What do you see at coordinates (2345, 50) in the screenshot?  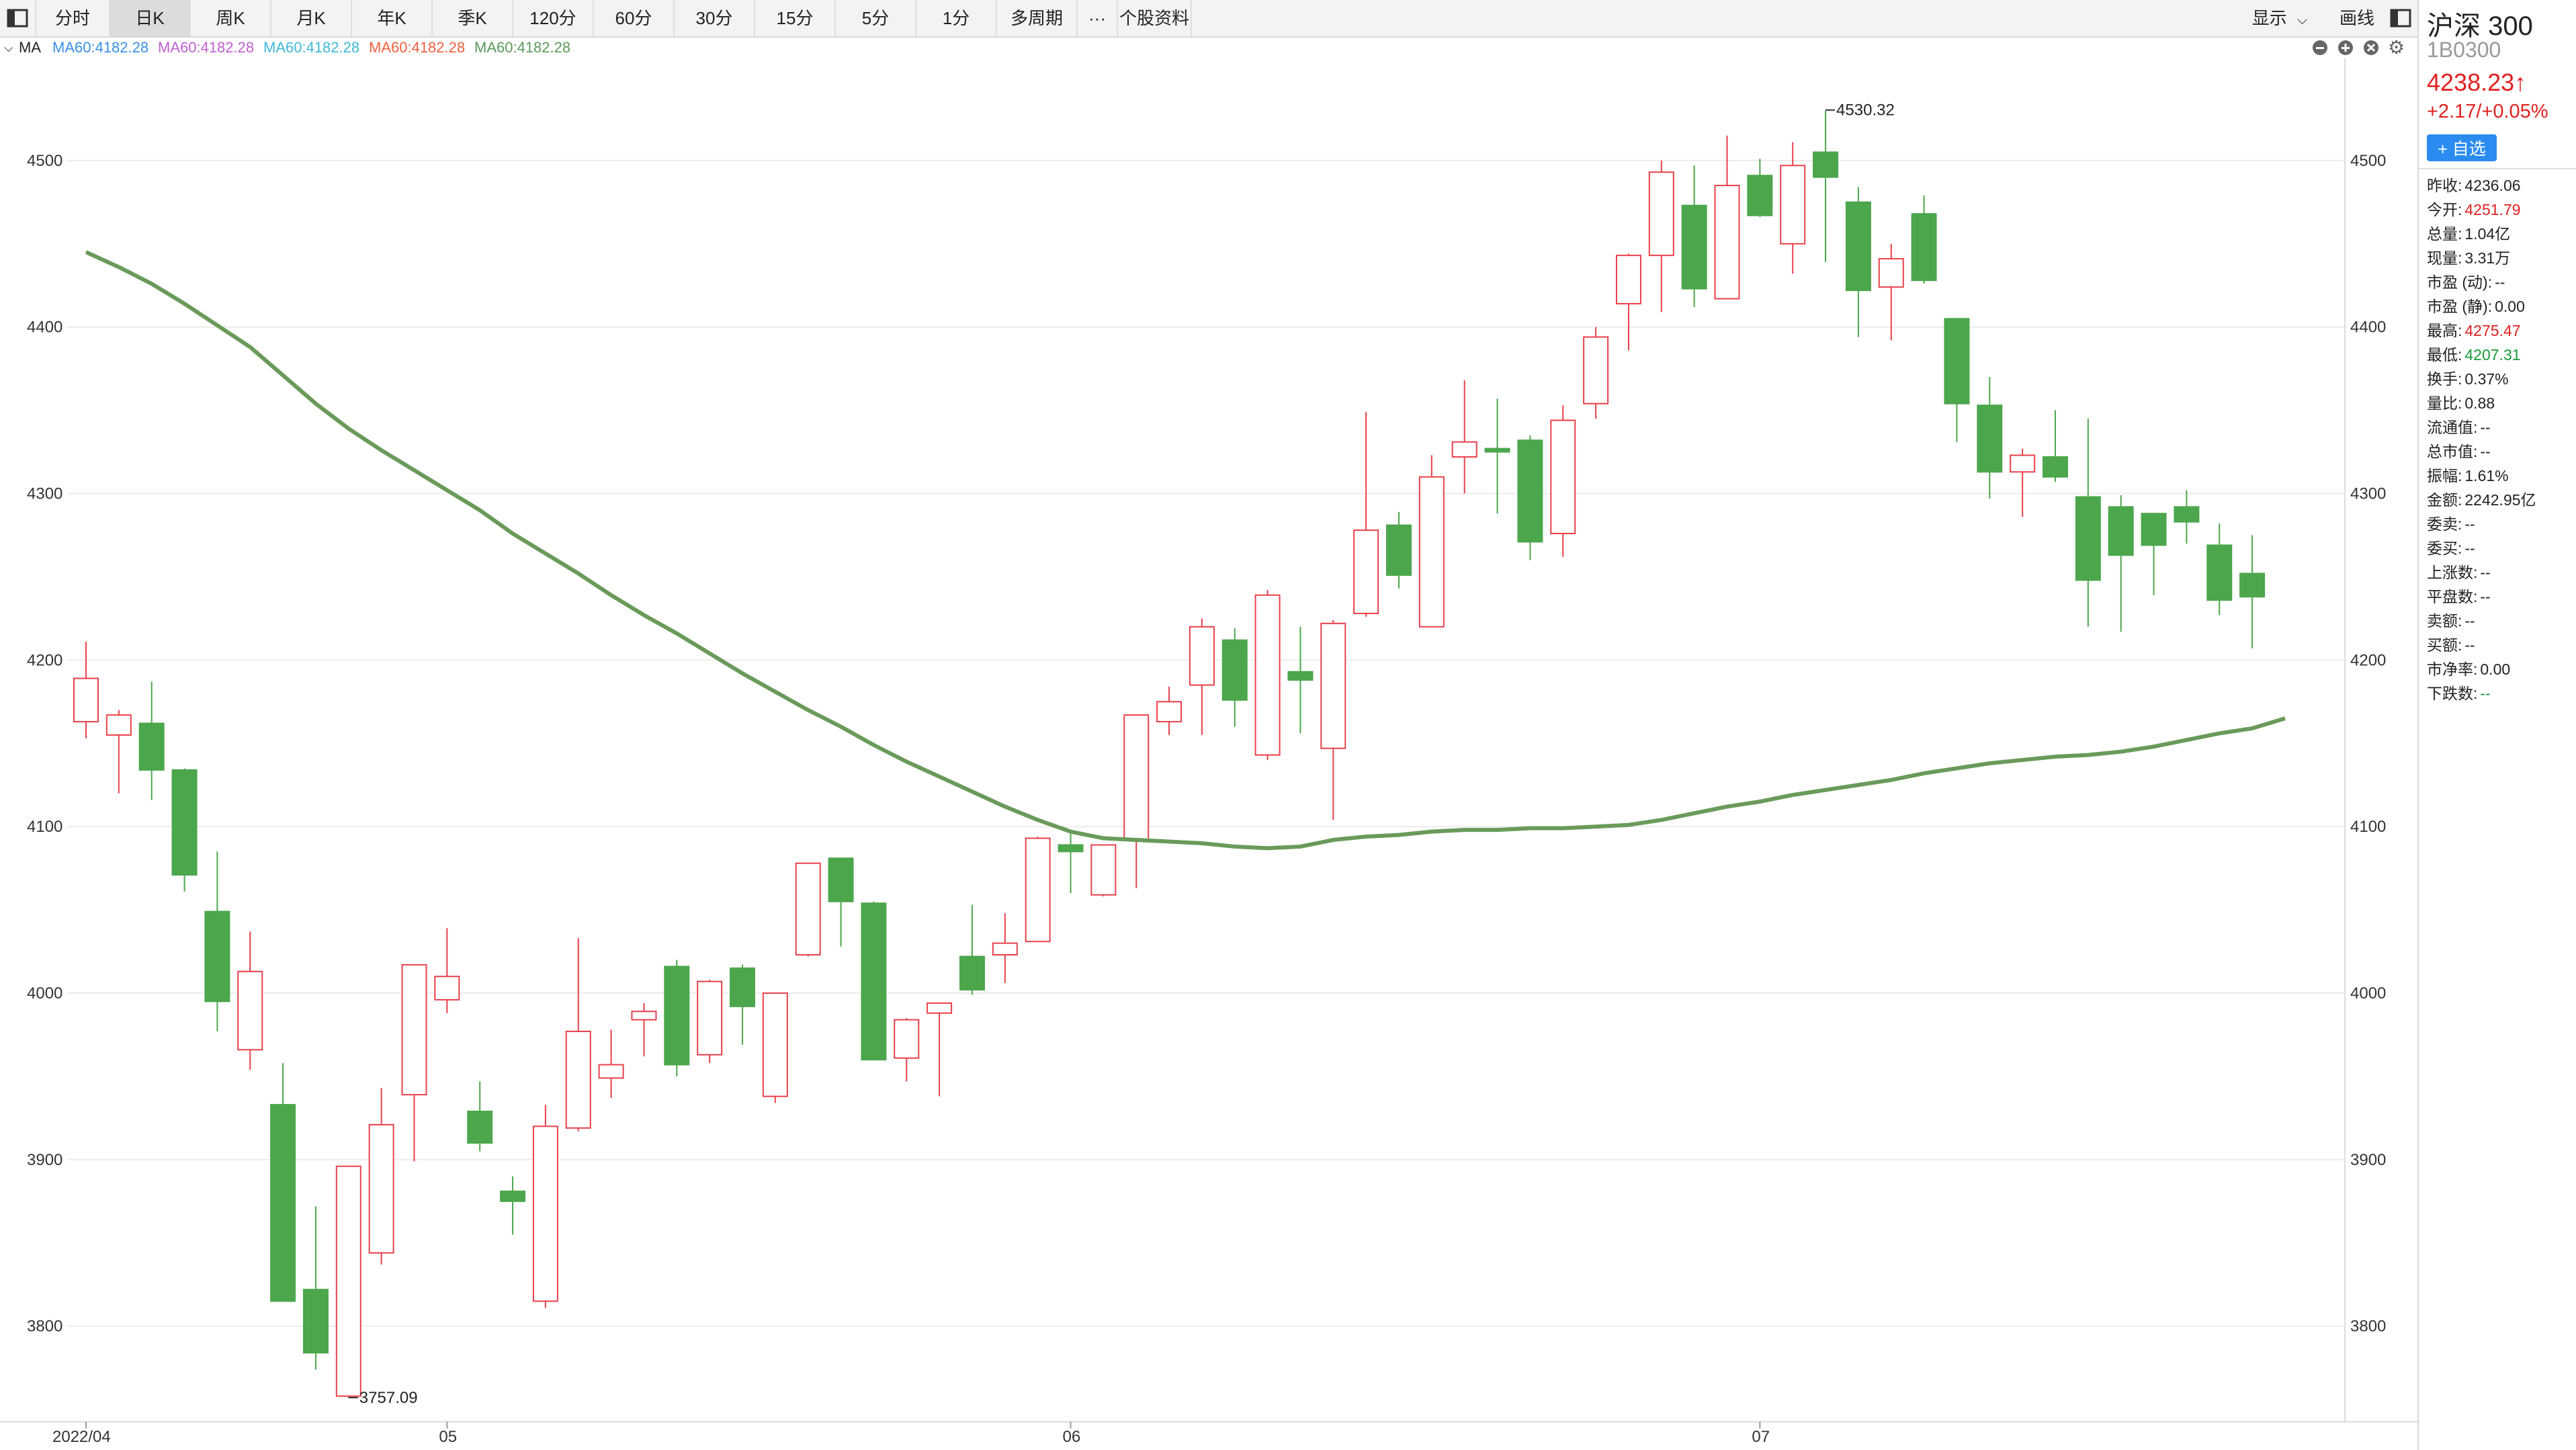 I see `zoom-in-icon` at bounding box center [2345, 50].